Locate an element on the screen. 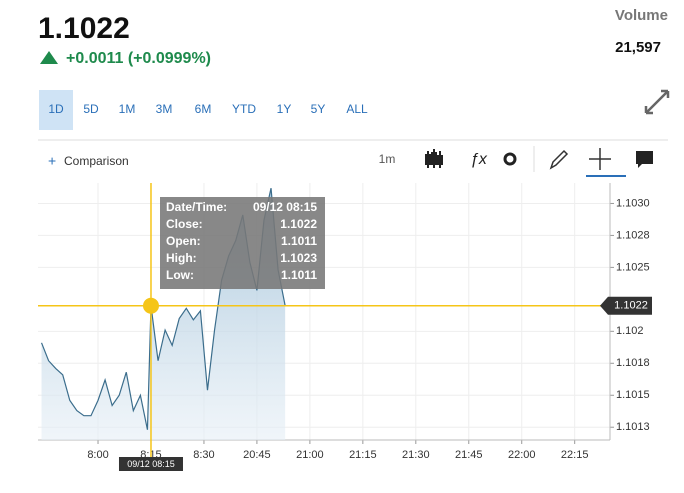  tooltip-value: 1.1022 is located at coordinates (298, 224).